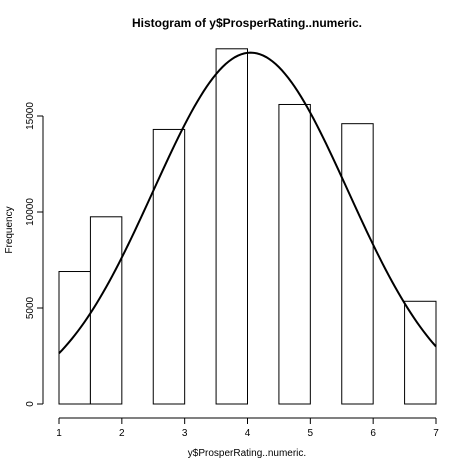 This screenshot has height=473, width=474. Describe the element at coordinates (9, 229) in the screenshot. I see `y-axis-label: Frequency` at that location.